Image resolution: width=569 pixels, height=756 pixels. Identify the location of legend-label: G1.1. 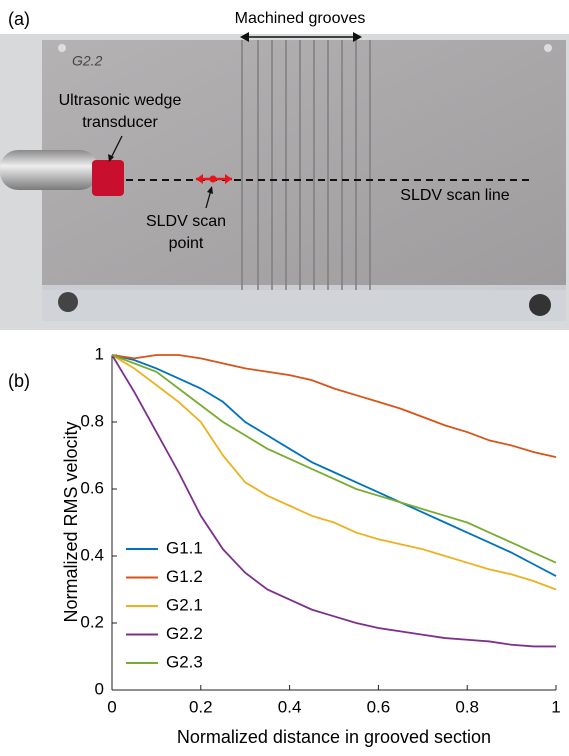
(184, 547).